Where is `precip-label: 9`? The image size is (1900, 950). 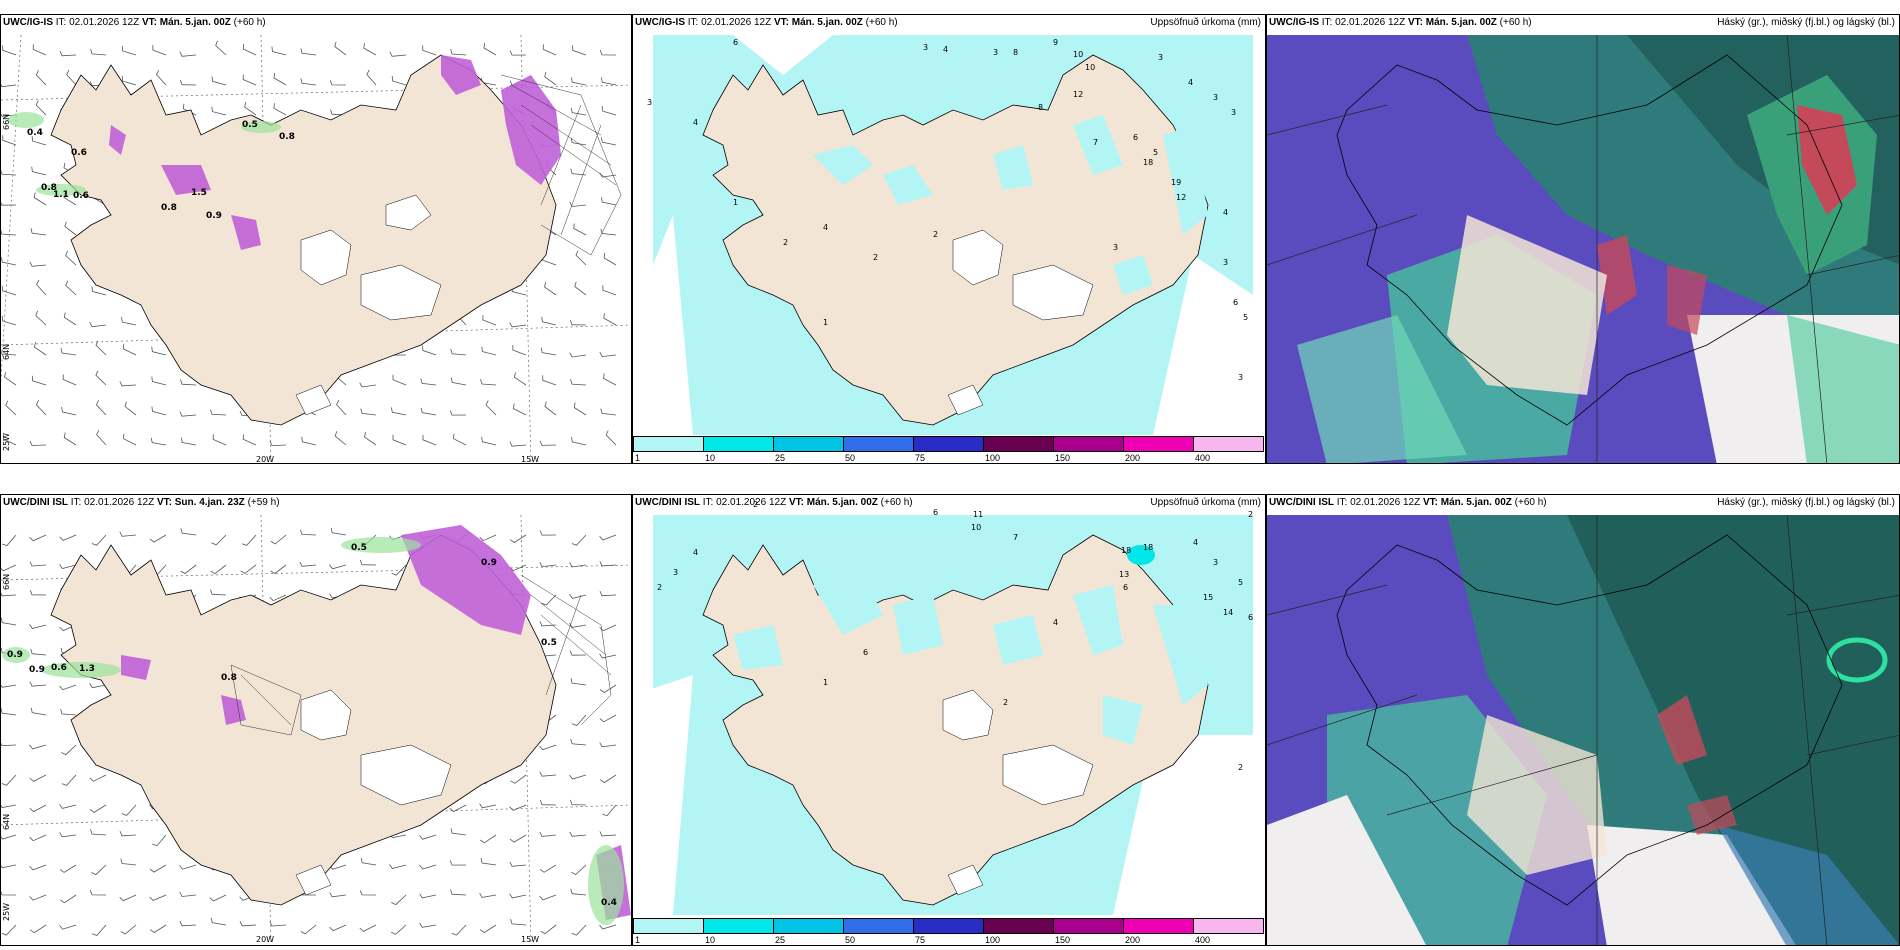
precip-label: 9 is located at coordinates (1055, 42).